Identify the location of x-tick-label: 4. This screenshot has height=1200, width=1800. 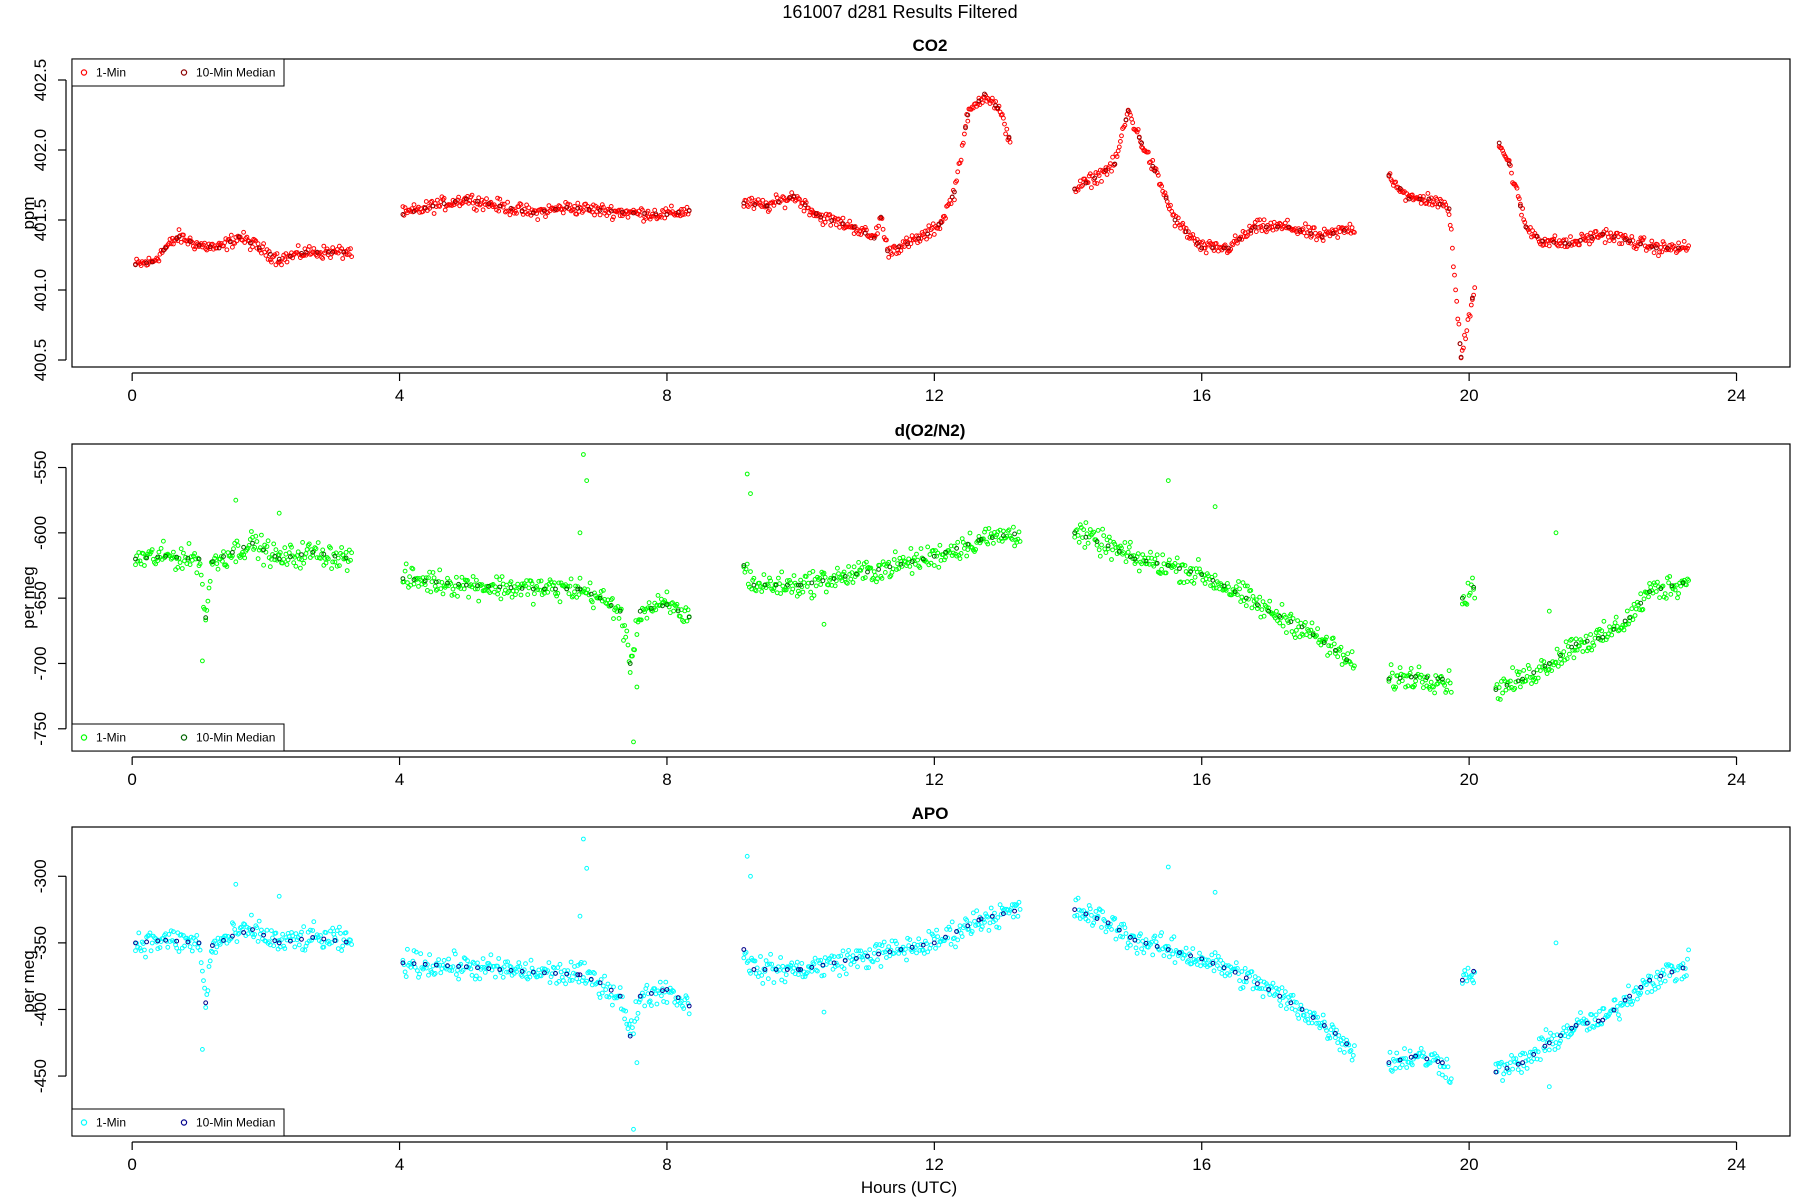
(399, 395).